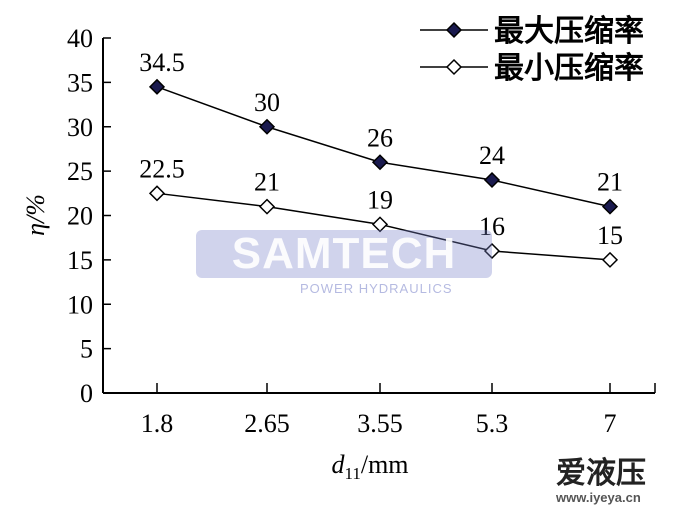 Image resolution: width=692 pixels, height=520 pixels. What do you see at coordinates (598, 497) in the screenshot?
I see `iyeya-url: www.iyeya.cn` at bounding box center [598, 497].